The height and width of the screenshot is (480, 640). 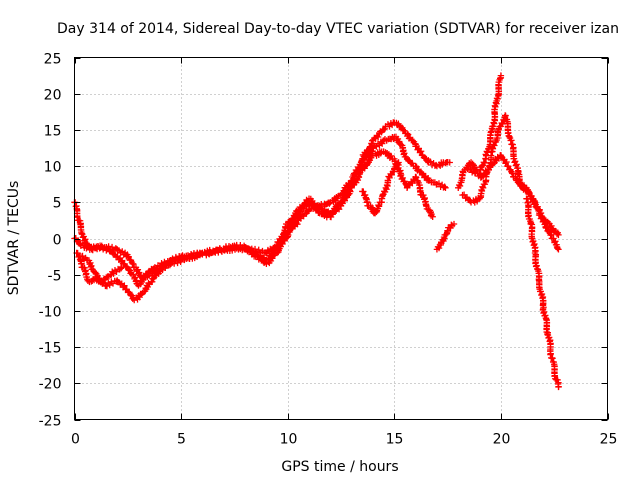 What do you see at coordinates (50, 385) in the screenshot?
I see `y-tick-label: -20` at bounding box center [50, 385].